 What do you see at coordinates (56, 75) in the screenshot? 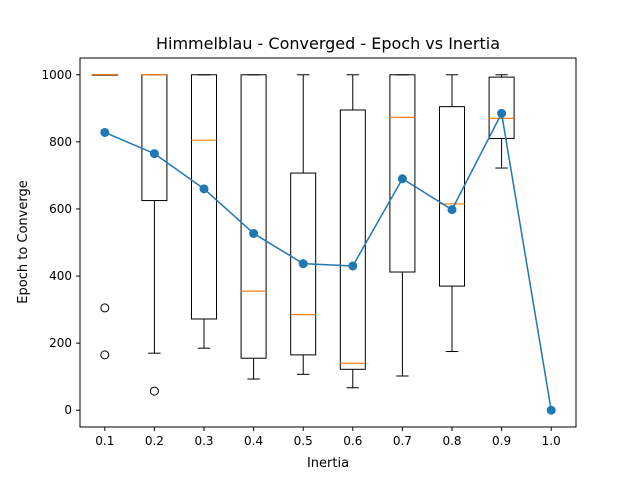
I see `y-tick-label: 1000` at bounding box center [56, 75].